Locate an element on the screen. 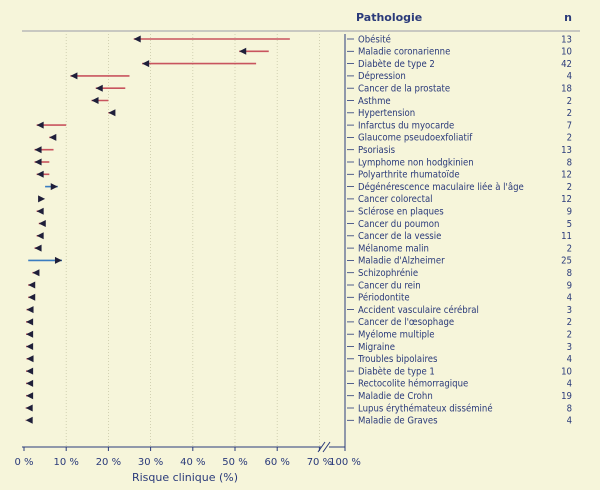 This screenshot has width=600, height=490. chart-row: Polyarthrite rhumatoïde 12 is located at coordinates (304, 175).